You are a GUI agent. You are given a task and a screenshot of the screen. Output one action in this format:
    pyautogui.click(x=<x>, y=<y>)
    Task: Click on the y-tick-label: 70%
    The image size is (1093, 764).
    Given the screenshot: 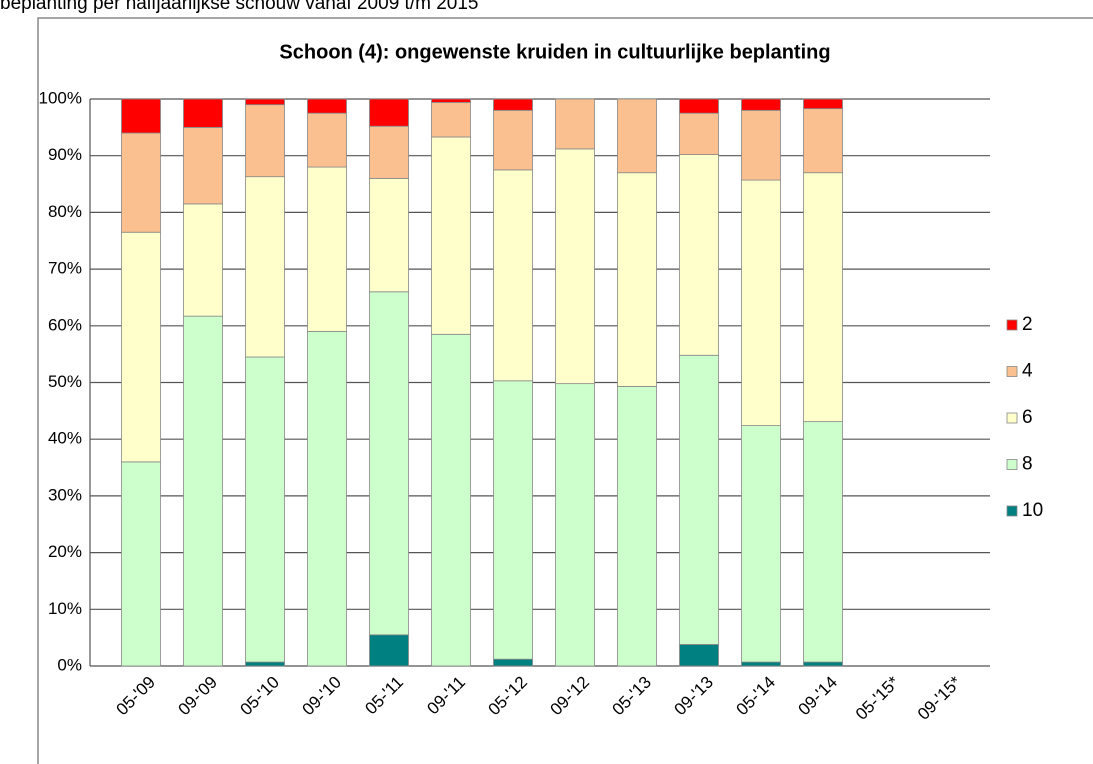 What is the action you would take?
    pyautogui.click(x=65, y=268)
    